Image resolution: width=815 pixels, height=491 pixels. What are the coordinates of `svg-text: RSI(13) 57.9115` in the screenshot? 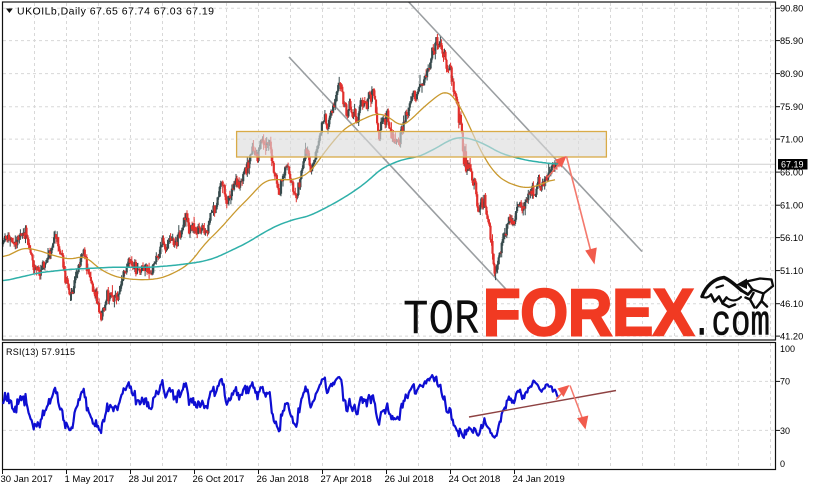 It's located at (40, 352).